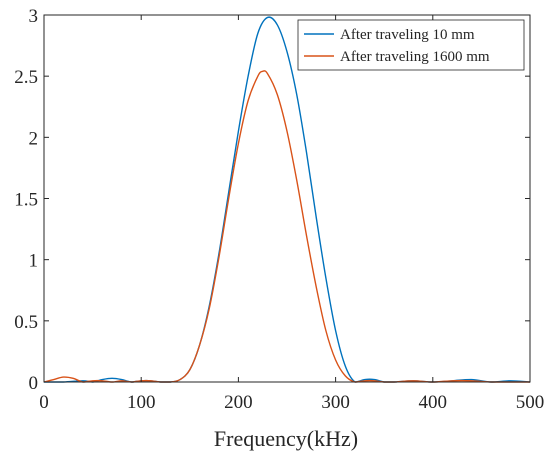 This screenshot has height=458, width=550. What do you see at coordinates (26, 77) in the screenshot?
I see `y-tick-label: 2.5` at bounding box center [26, 77].